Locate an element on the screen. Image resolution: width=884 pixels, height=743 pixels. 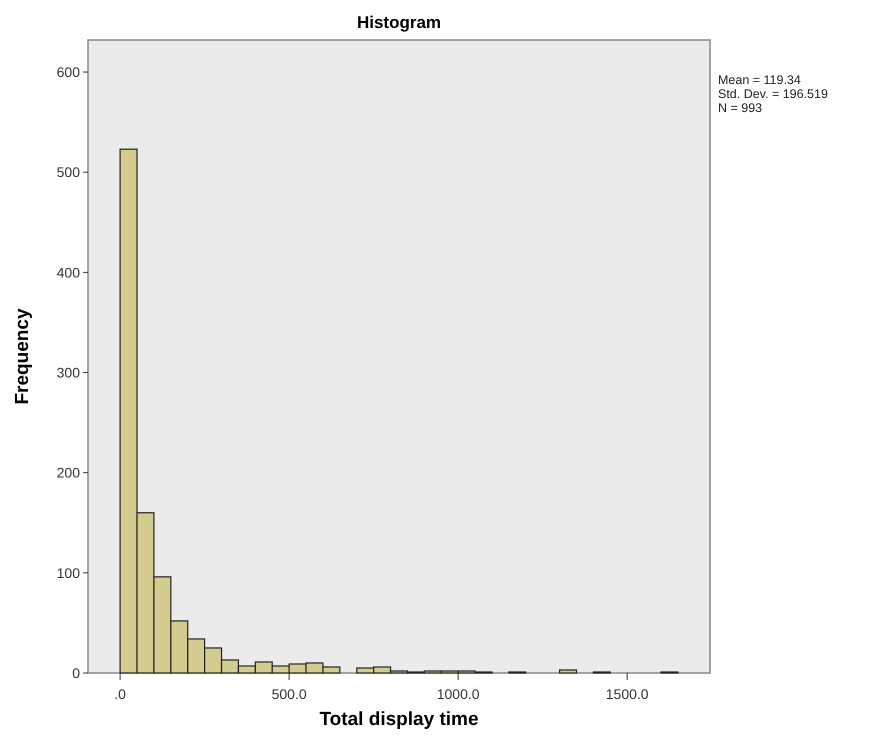
y-tick-label: 400 is located at coordinates (68, 272).